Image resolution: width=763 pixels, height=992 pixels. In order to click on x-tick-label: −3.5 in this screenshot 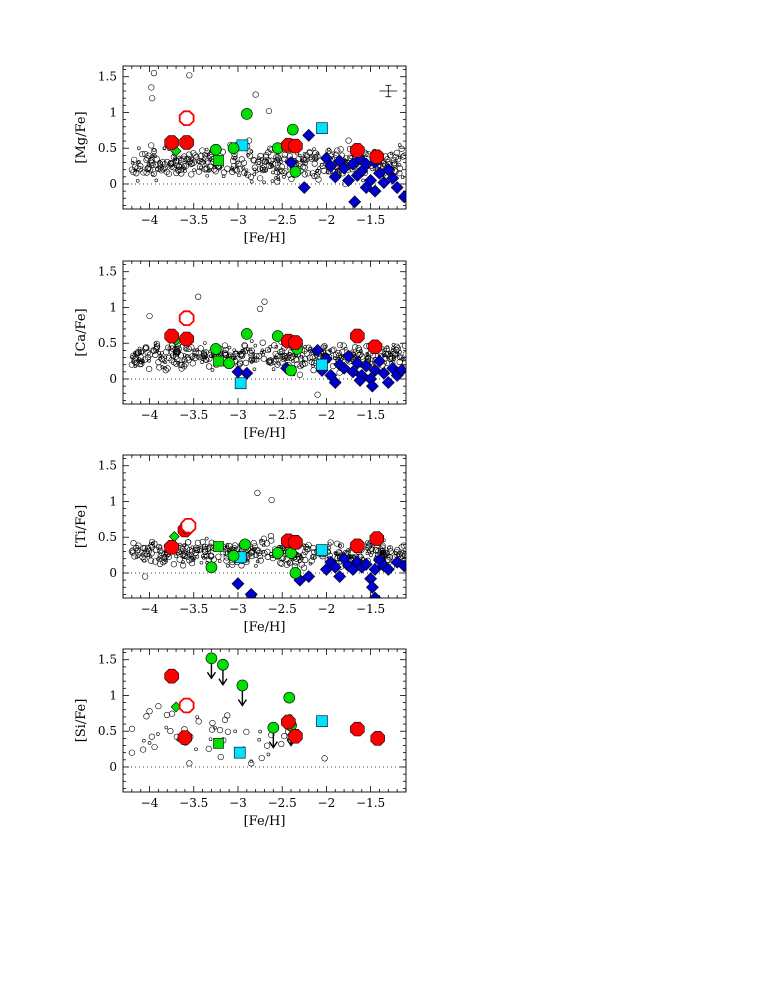, I will do `click(193, 415)`.